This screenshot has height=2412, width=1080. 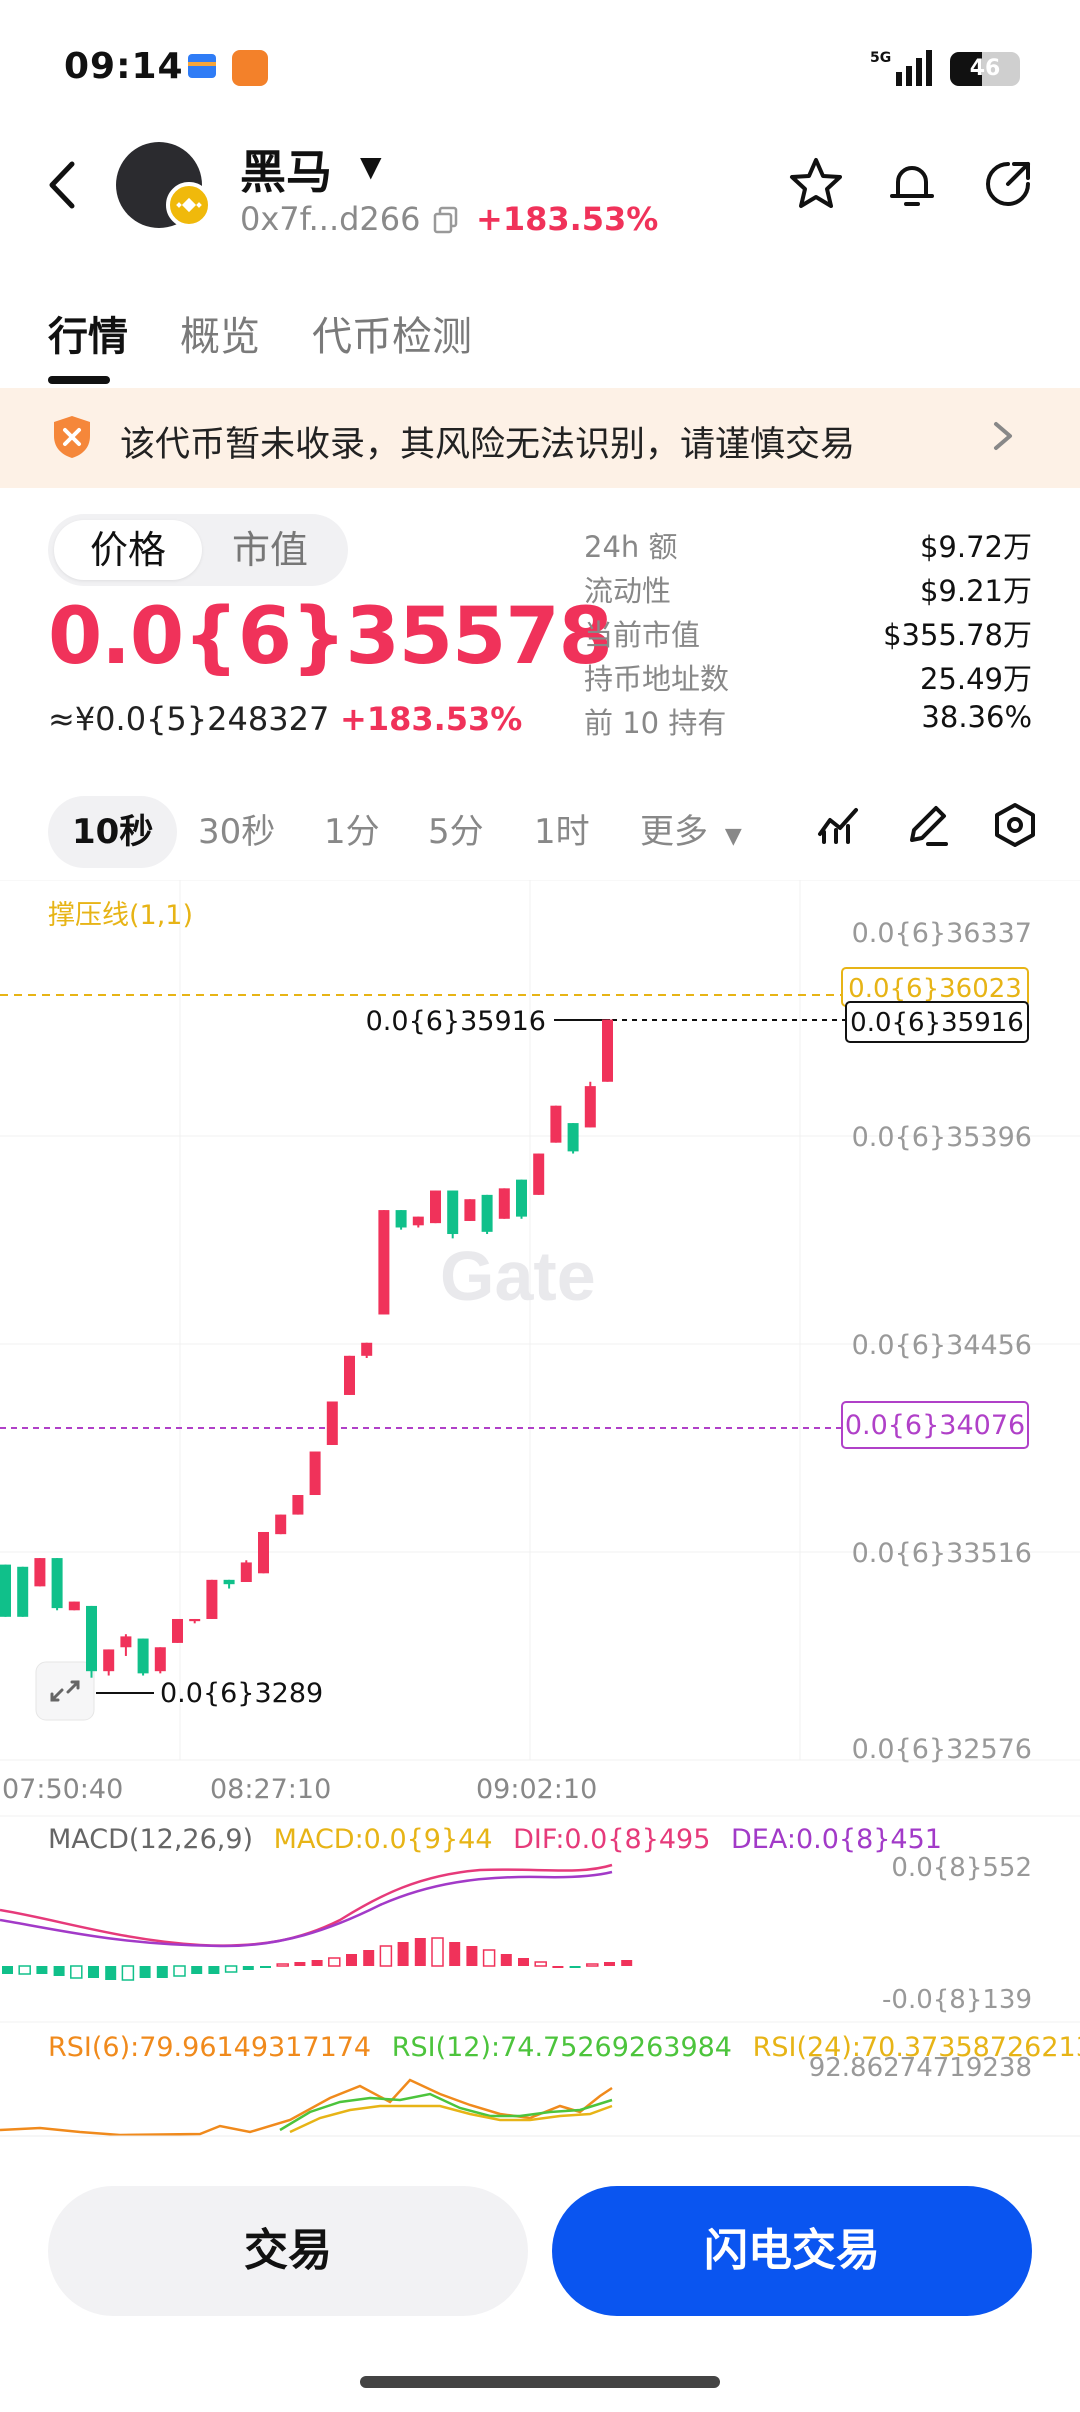 What do you see at coordinates (912, 184) in the screenshot?
I see `bell-icon` at bounding box center [912, 184].